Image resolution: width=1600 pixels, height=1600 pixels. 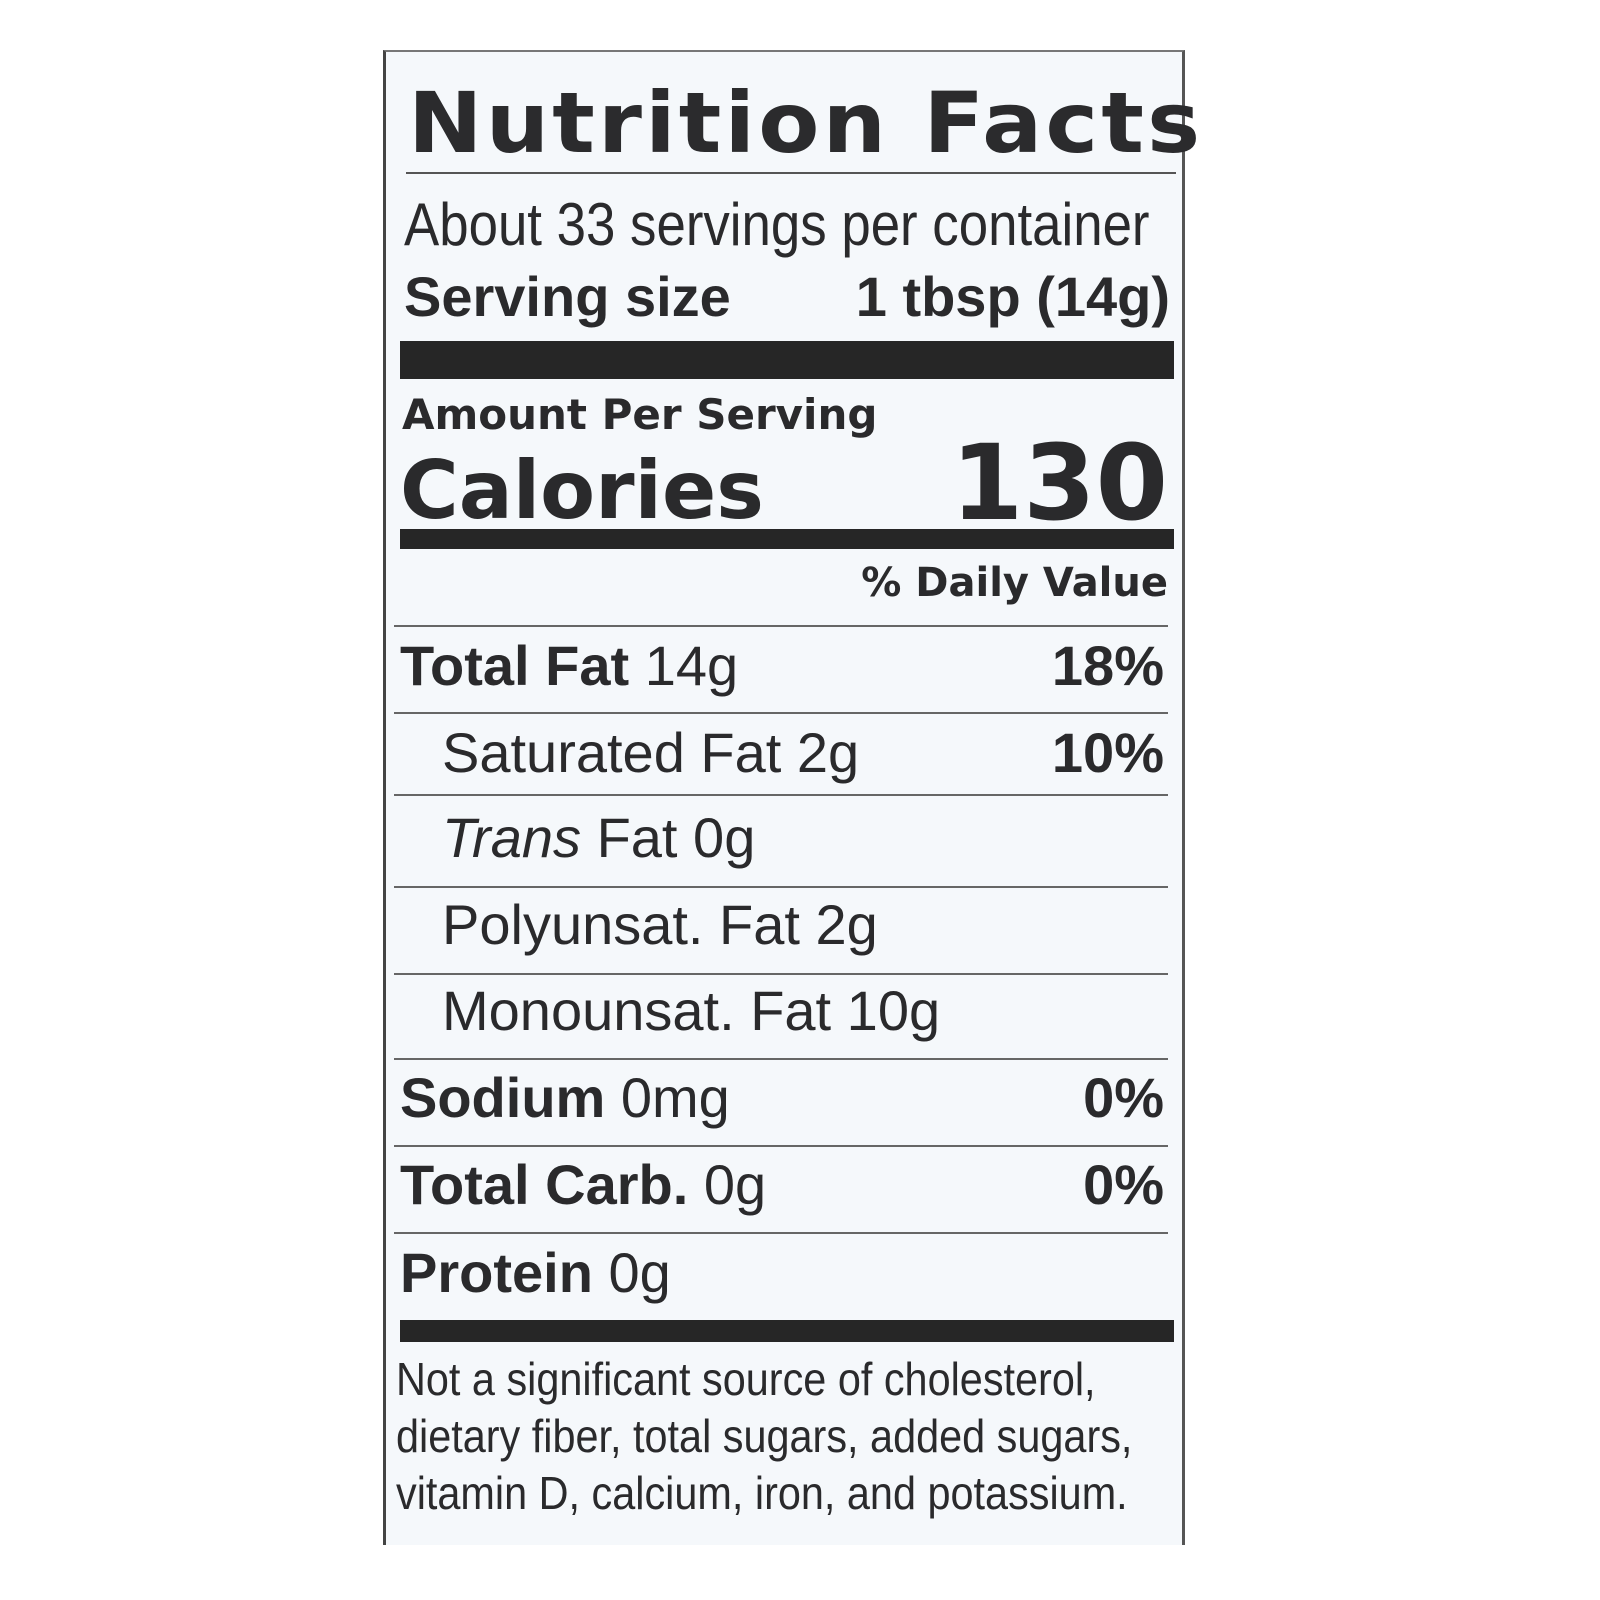 What do you see at coordinates (782, 665) in the screenshot?
I see `nutrient-row: Total Fat 14g 18%` at bounding box center [782, 665].